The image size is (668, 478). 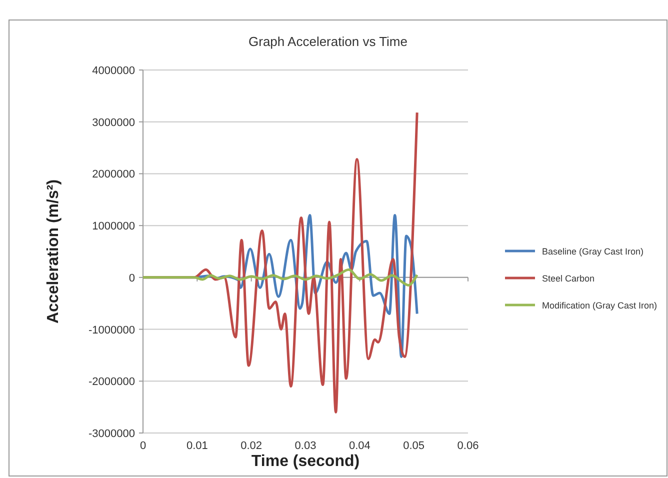 I want to click on y-tick-label: 1000000, so click(x=113, y=226).